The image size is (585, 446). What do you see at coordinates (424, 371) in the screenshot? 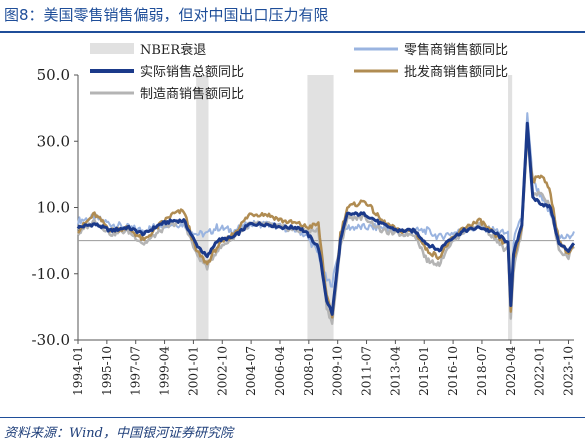
I see `x-tick-label: 2015-01` at bounding box center [424, 371].